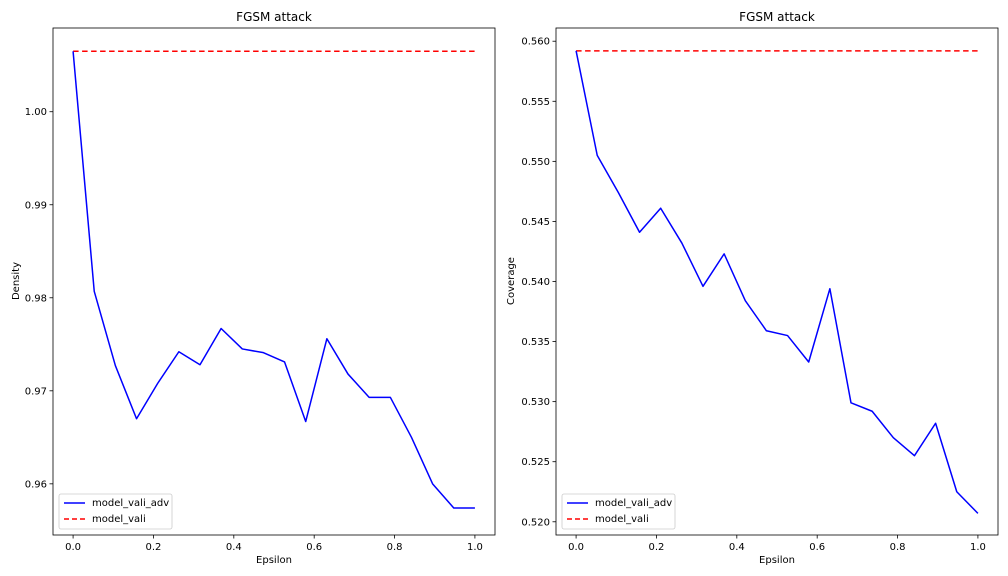 This screenshot has width=1008, height=576. I want to click on y-tick-label-coverage: 0.525, so click(535, 462).